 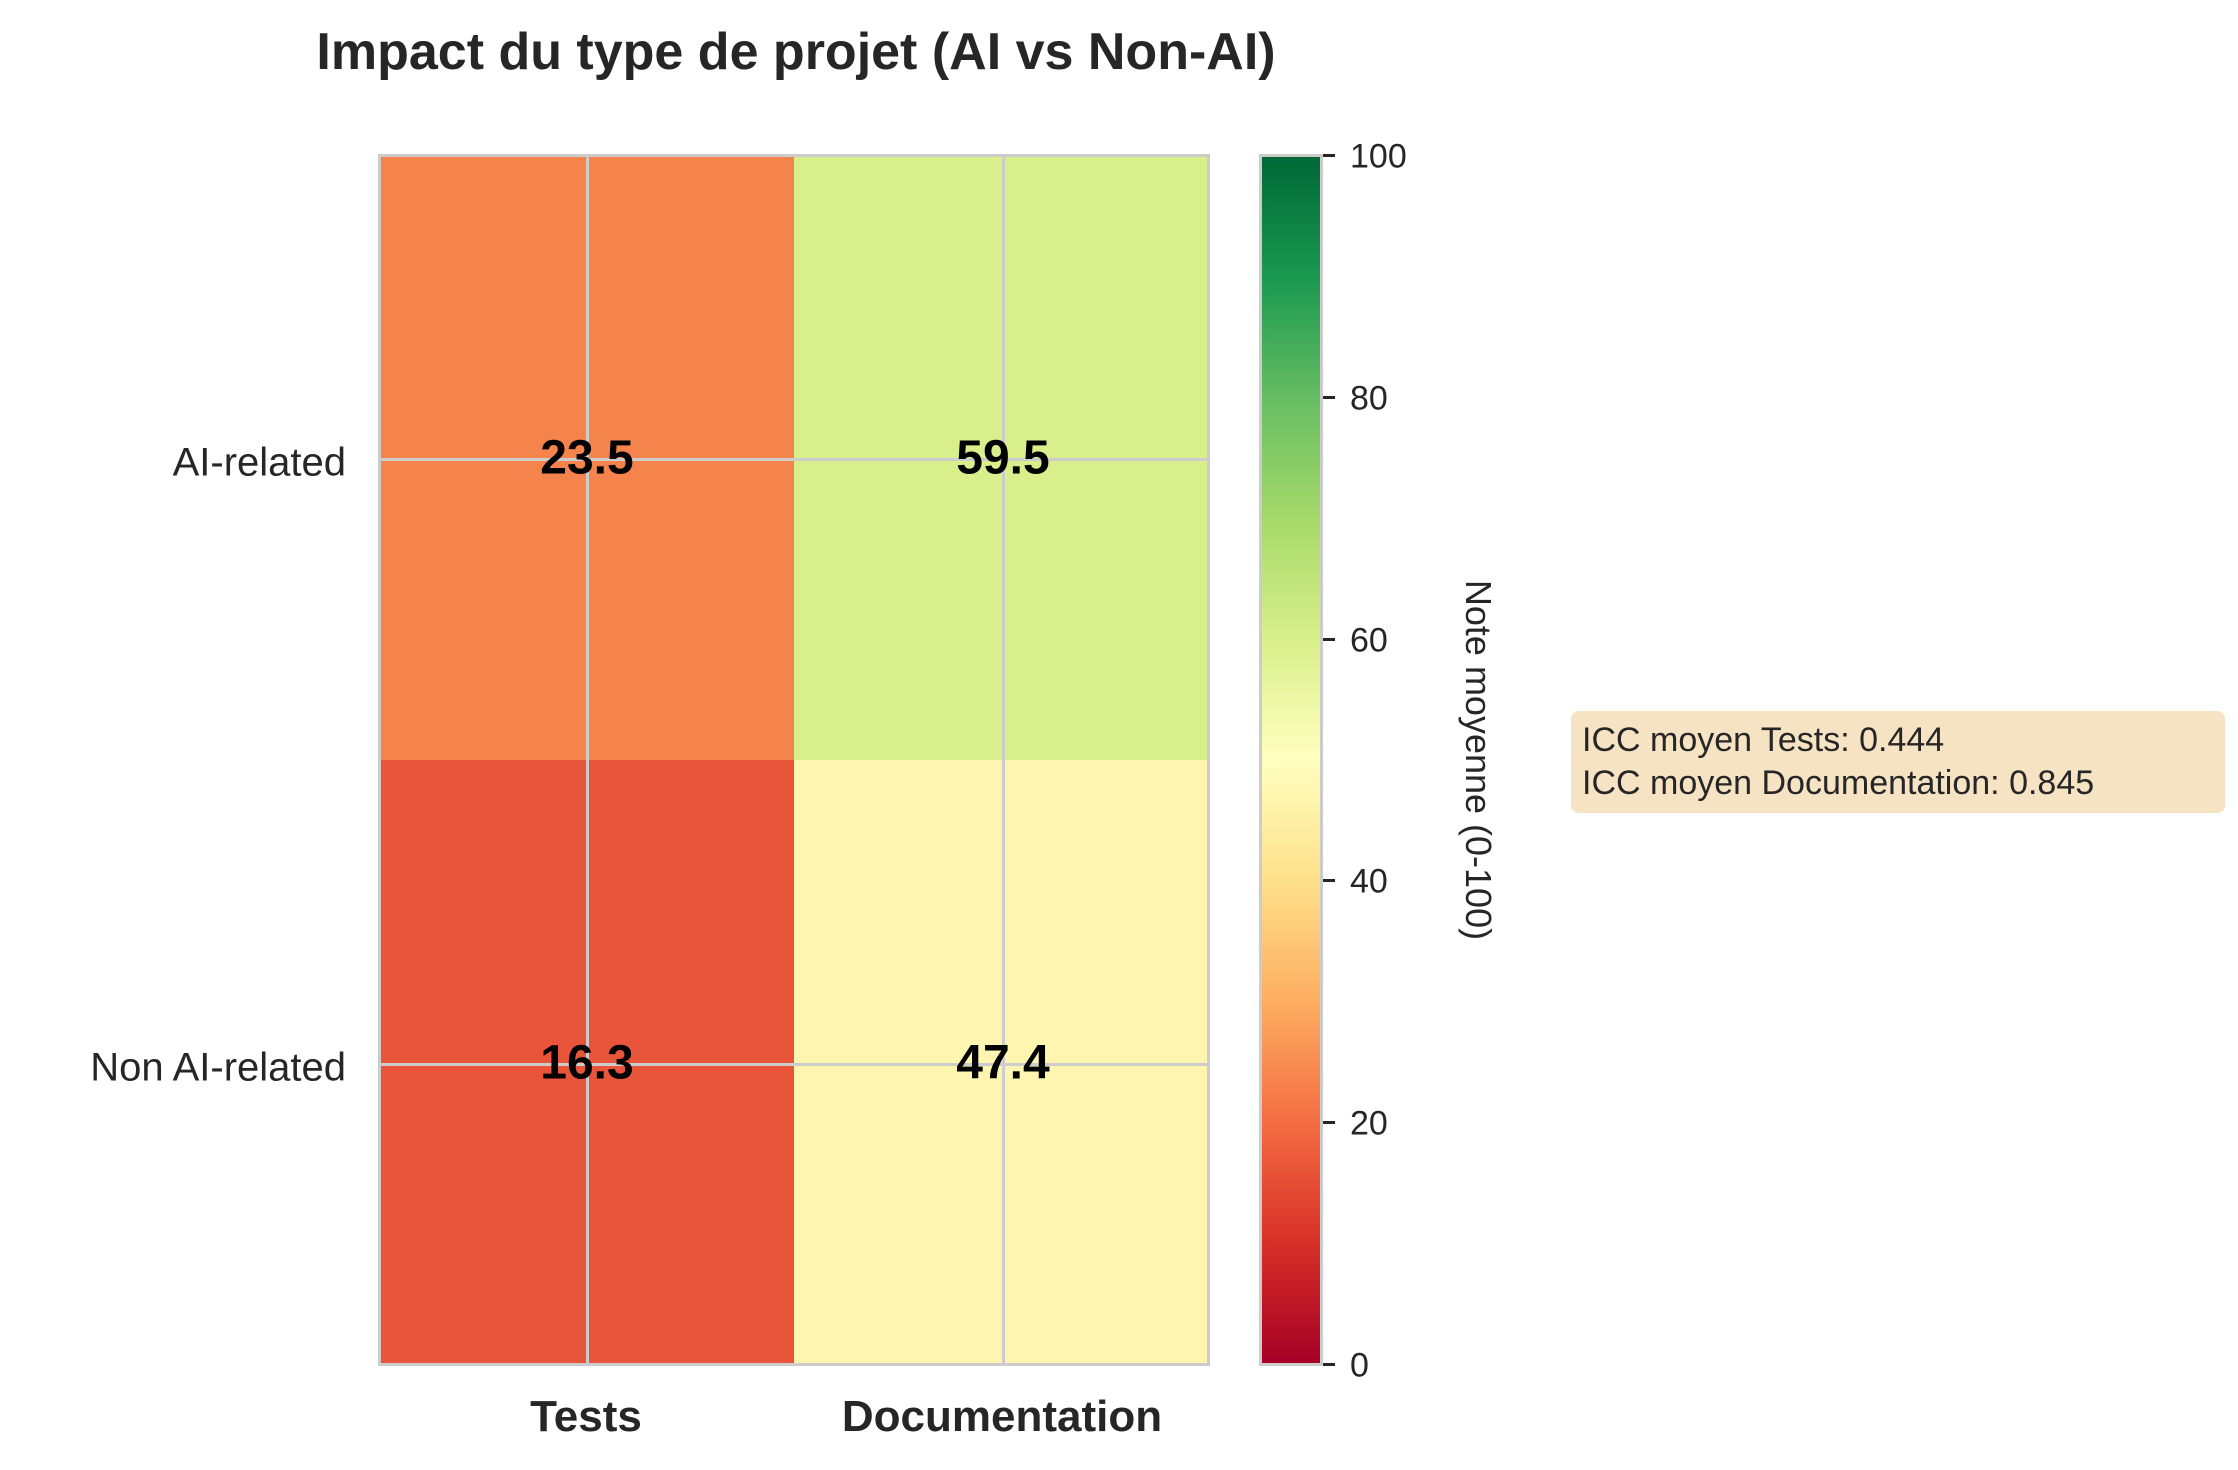 What do you see at coordinates (1002, 1416) in the screenshot?
I see `x-tick-label-documentation: Documentation` at bounding box center [1002, 1416].